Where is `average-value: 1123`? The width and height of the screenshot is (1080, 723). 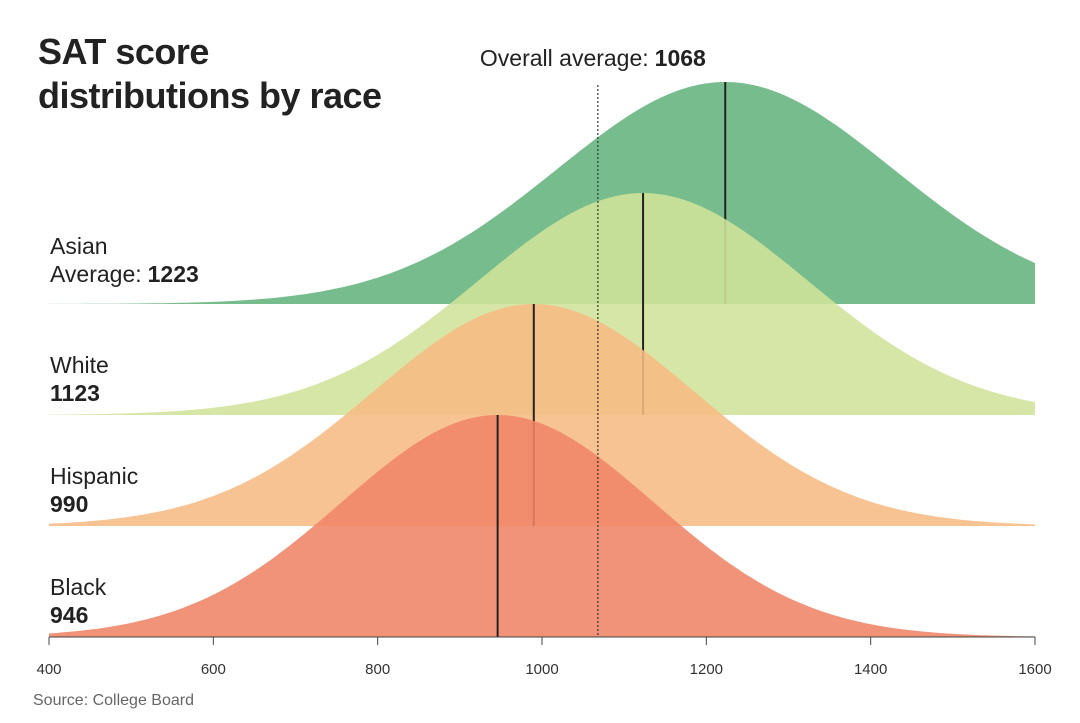 average-value: 1123 is located at coordinates (75, 393).